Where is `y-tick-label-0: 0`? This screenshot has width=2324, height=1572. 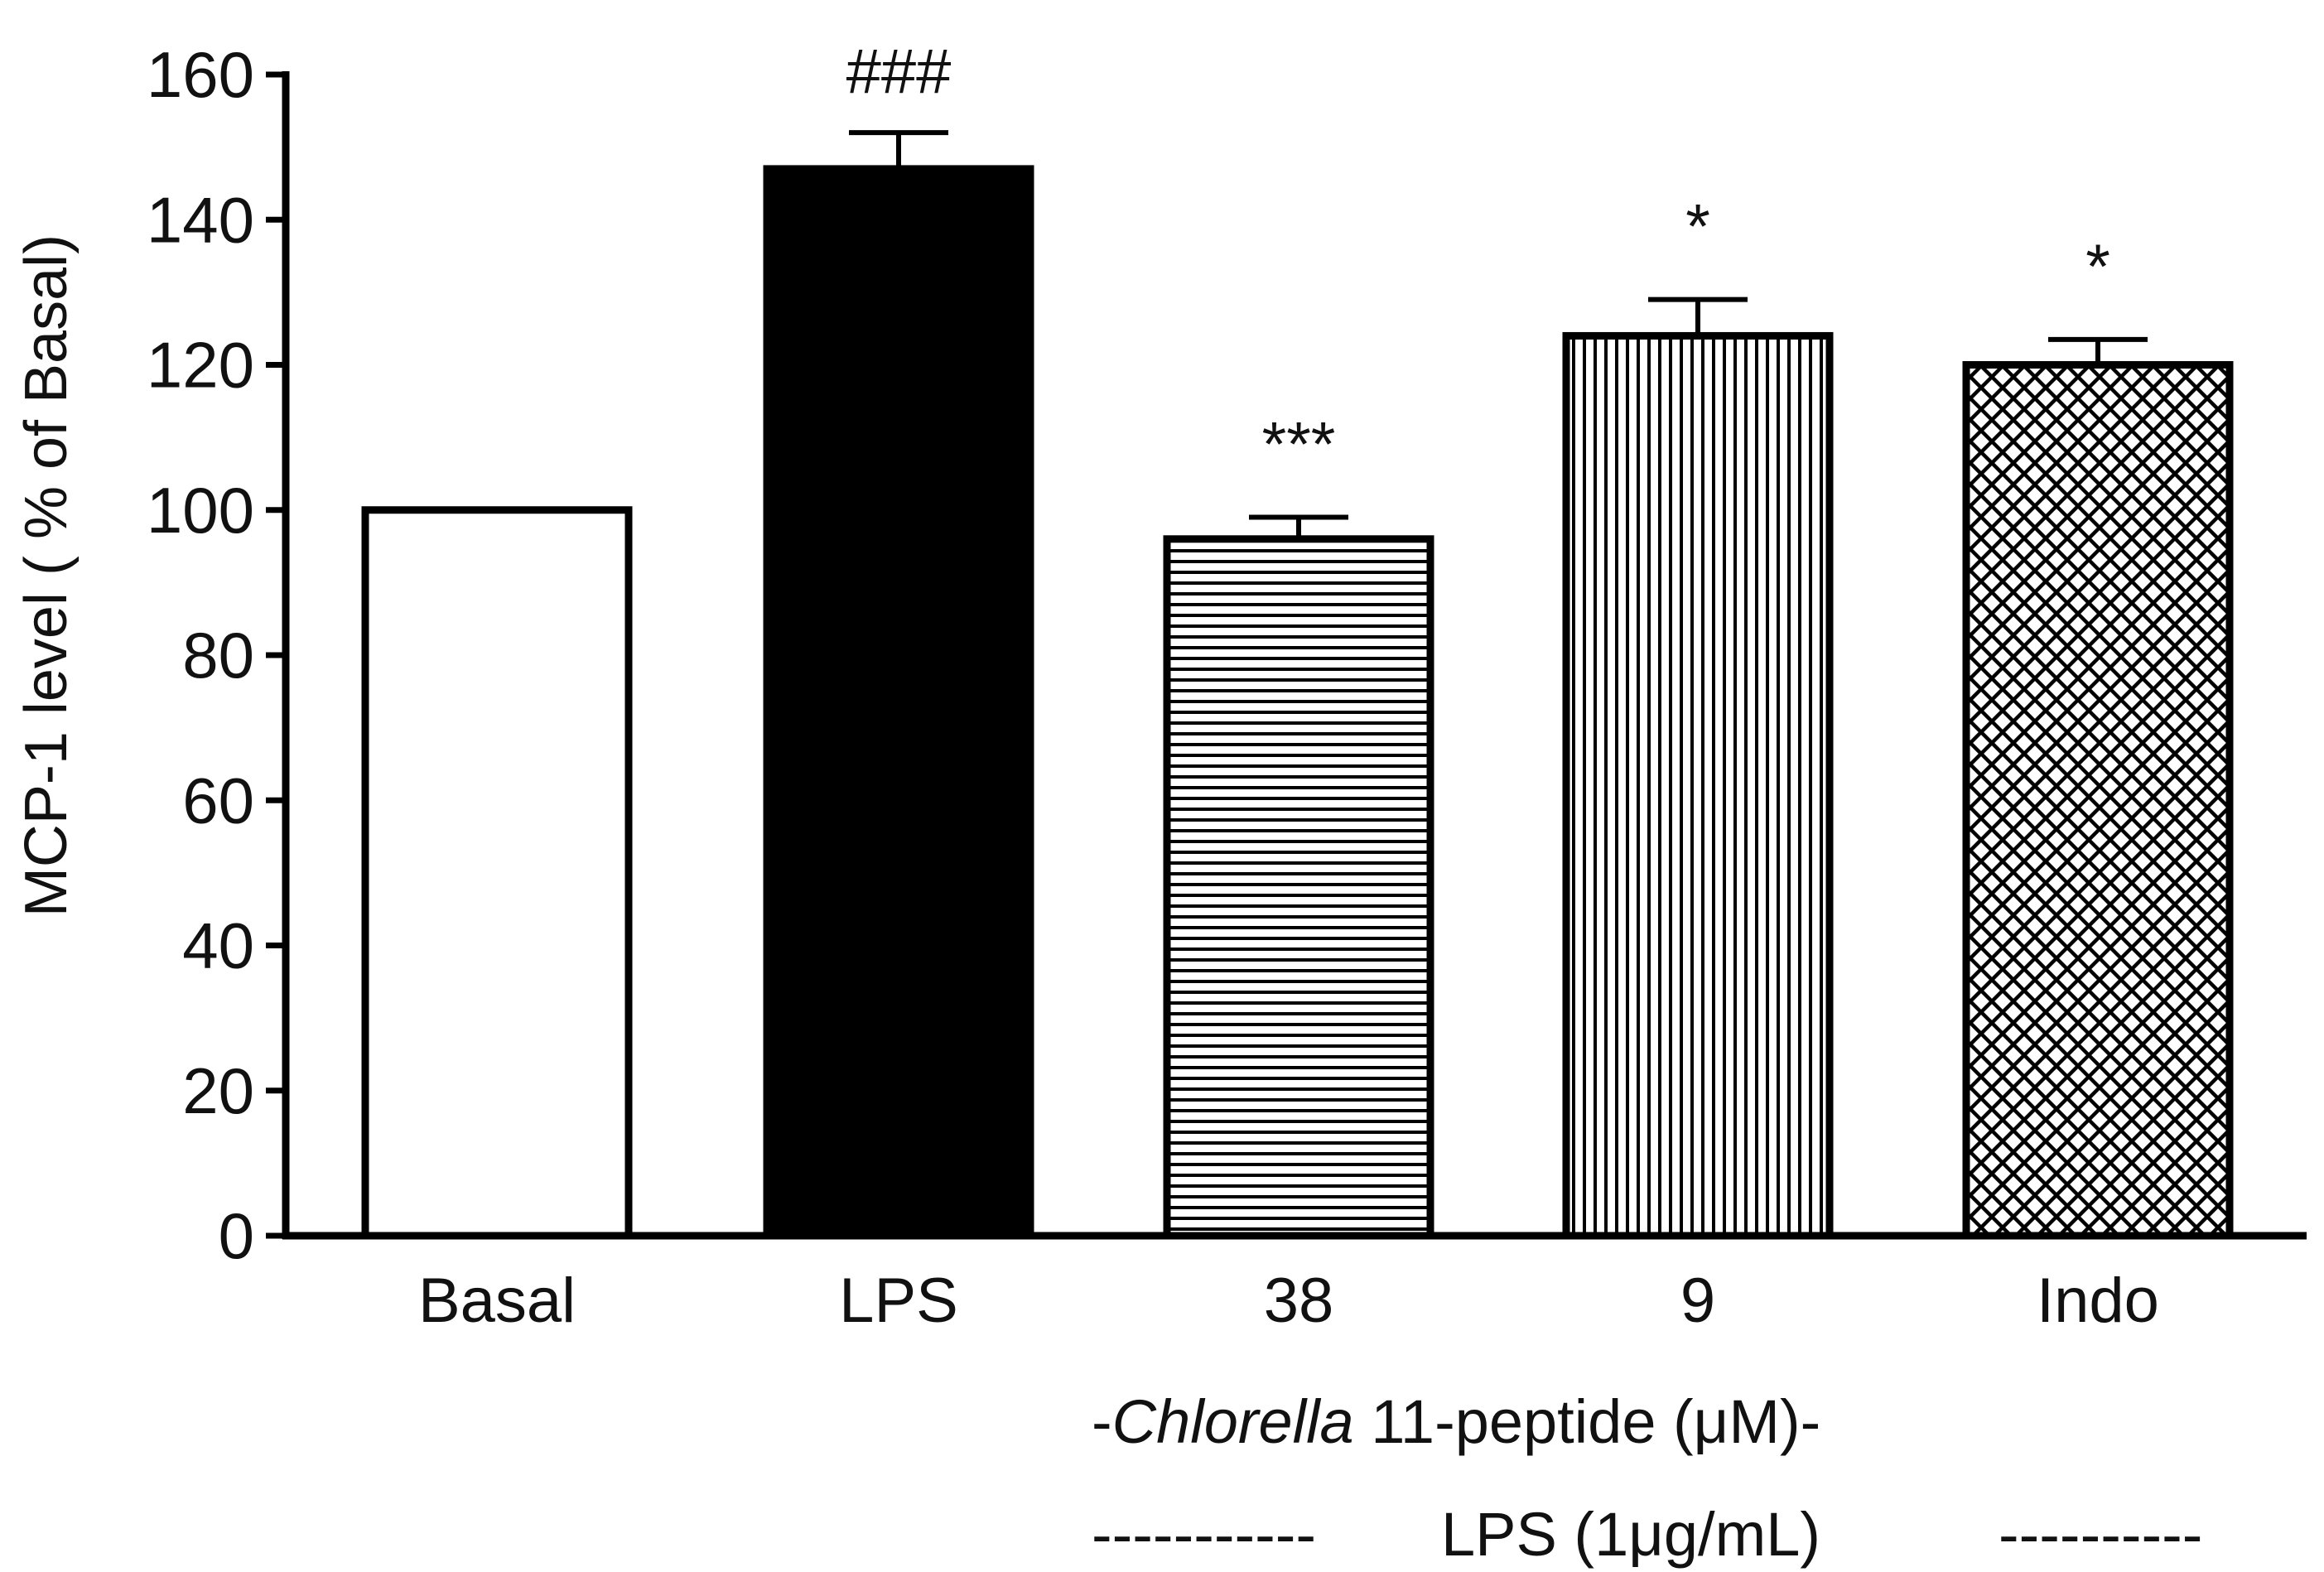 y-tick-label-0: 0 is located at coordinates (236, 1235).